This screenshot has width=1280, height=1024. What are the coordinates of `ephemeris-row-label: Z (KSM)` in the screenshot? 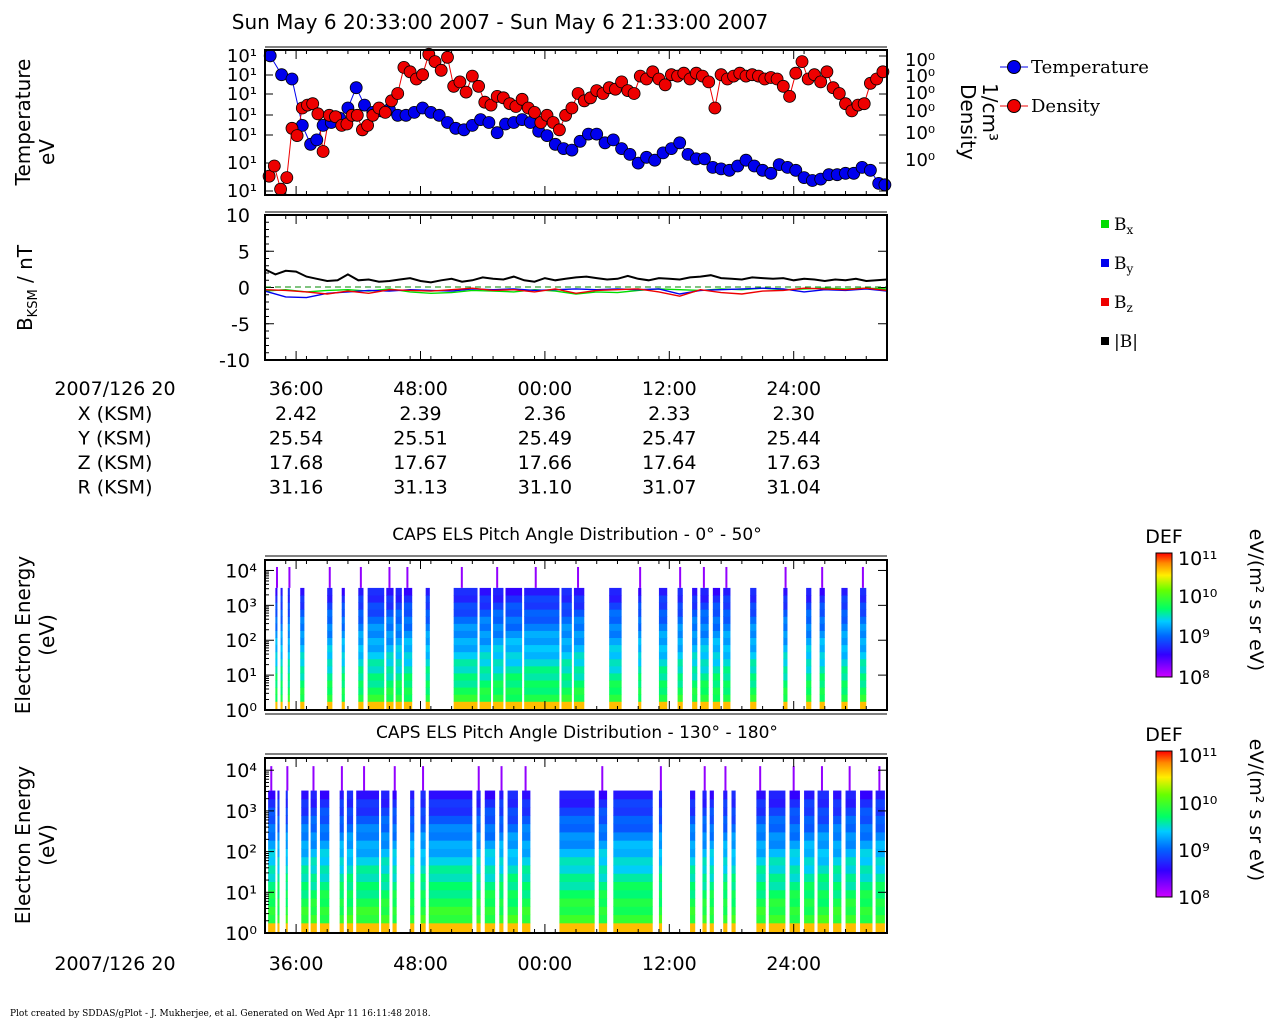 It's located at (115, 463).